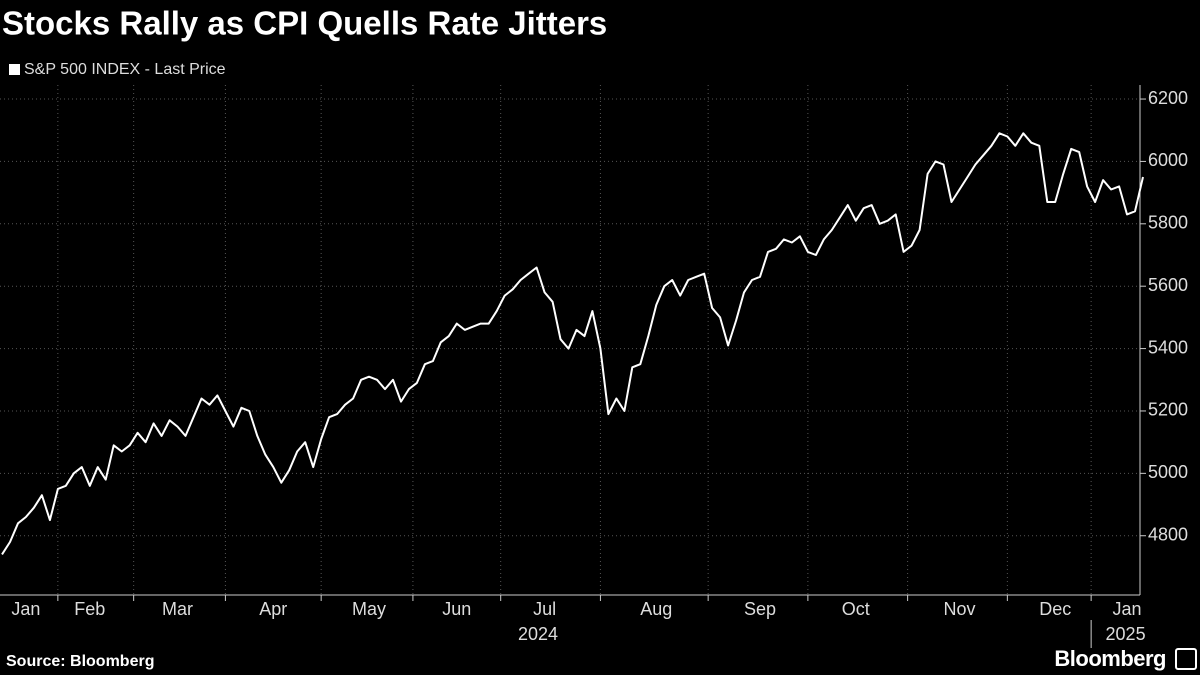 This screenshot has width=1200, height=675. Describe the element at coordinates (80, 661) in the screenshot. I see `source: Source: Bloomberg` at that location.